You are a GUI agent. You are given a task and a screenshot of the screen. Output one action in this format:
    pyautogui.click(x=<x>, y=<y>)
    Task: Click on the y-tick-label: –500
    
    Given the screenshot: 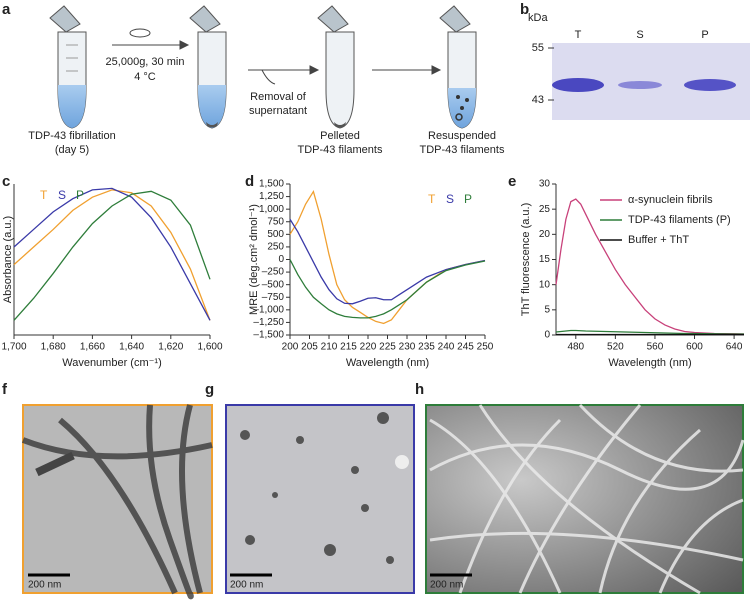 What is the action you would take?
    pyautogui.click(x=273, y=284)
    